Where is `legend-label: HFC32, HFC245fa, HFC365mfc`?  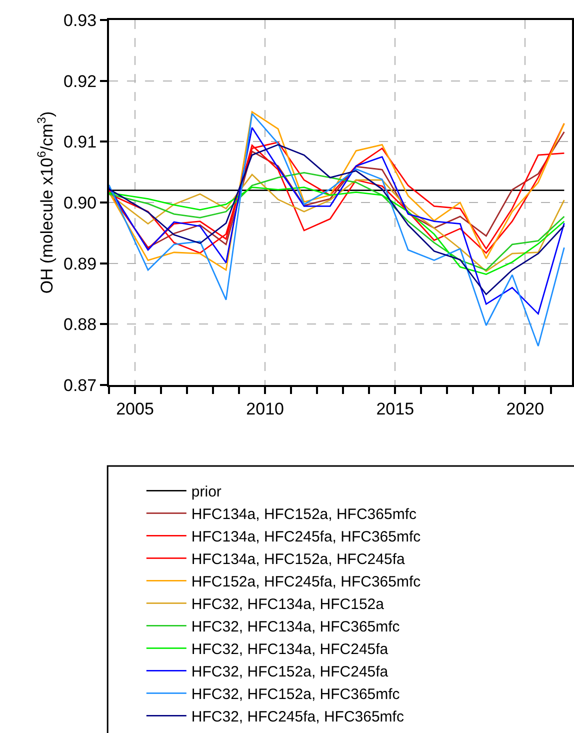
legend-label: HFC32, HFC245fa, HFC365mfc is located at coordinates (297, 717).